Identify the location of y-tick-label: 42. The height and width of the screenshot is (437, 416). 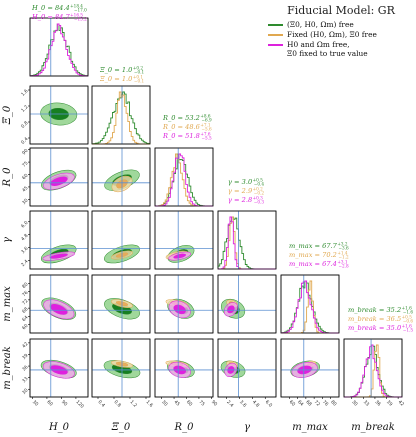
(25, 345).